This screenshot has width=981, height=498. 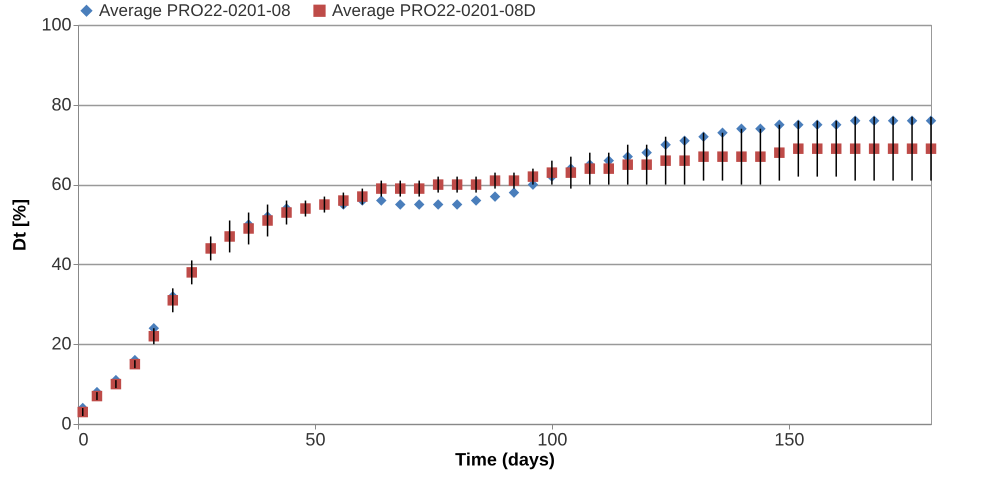 What do you see at coordinates (61, 104) in the screenshot?
I see `y-tick-label: 80` at bounding box center [61, 104].